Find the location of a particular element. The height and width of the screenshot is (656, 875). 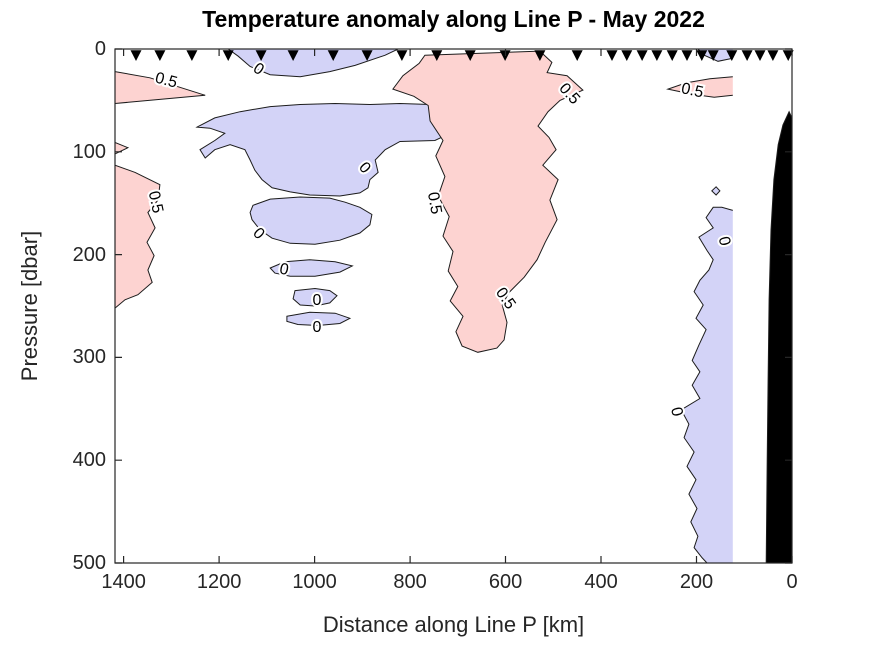

x-tick-label-0: 0 is located at coordinates (792, 582).